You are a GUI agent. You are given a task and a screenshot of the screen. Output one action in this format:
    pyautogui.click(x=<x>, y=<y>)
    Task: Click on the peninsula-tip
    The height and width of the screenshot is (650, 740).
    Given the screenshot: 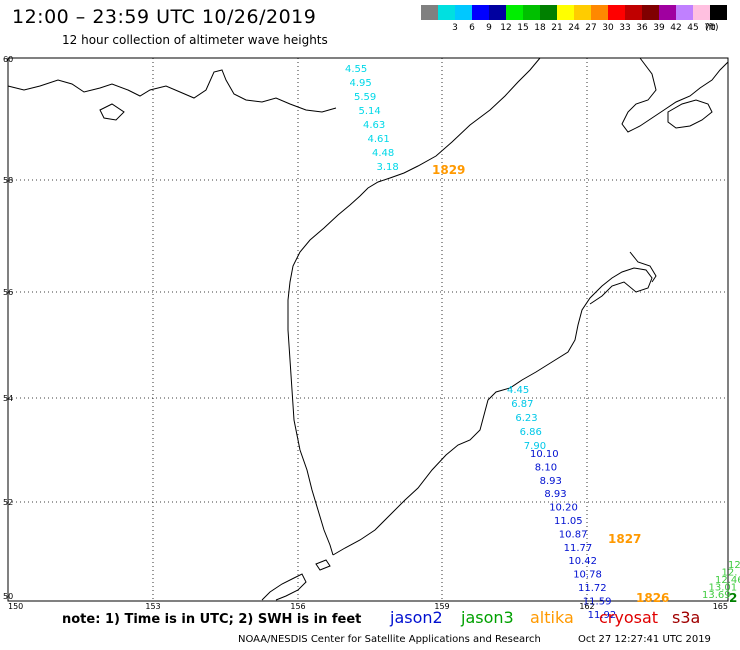 What is the action you would take?
    pyautogui.click(x=643, y=267)
    